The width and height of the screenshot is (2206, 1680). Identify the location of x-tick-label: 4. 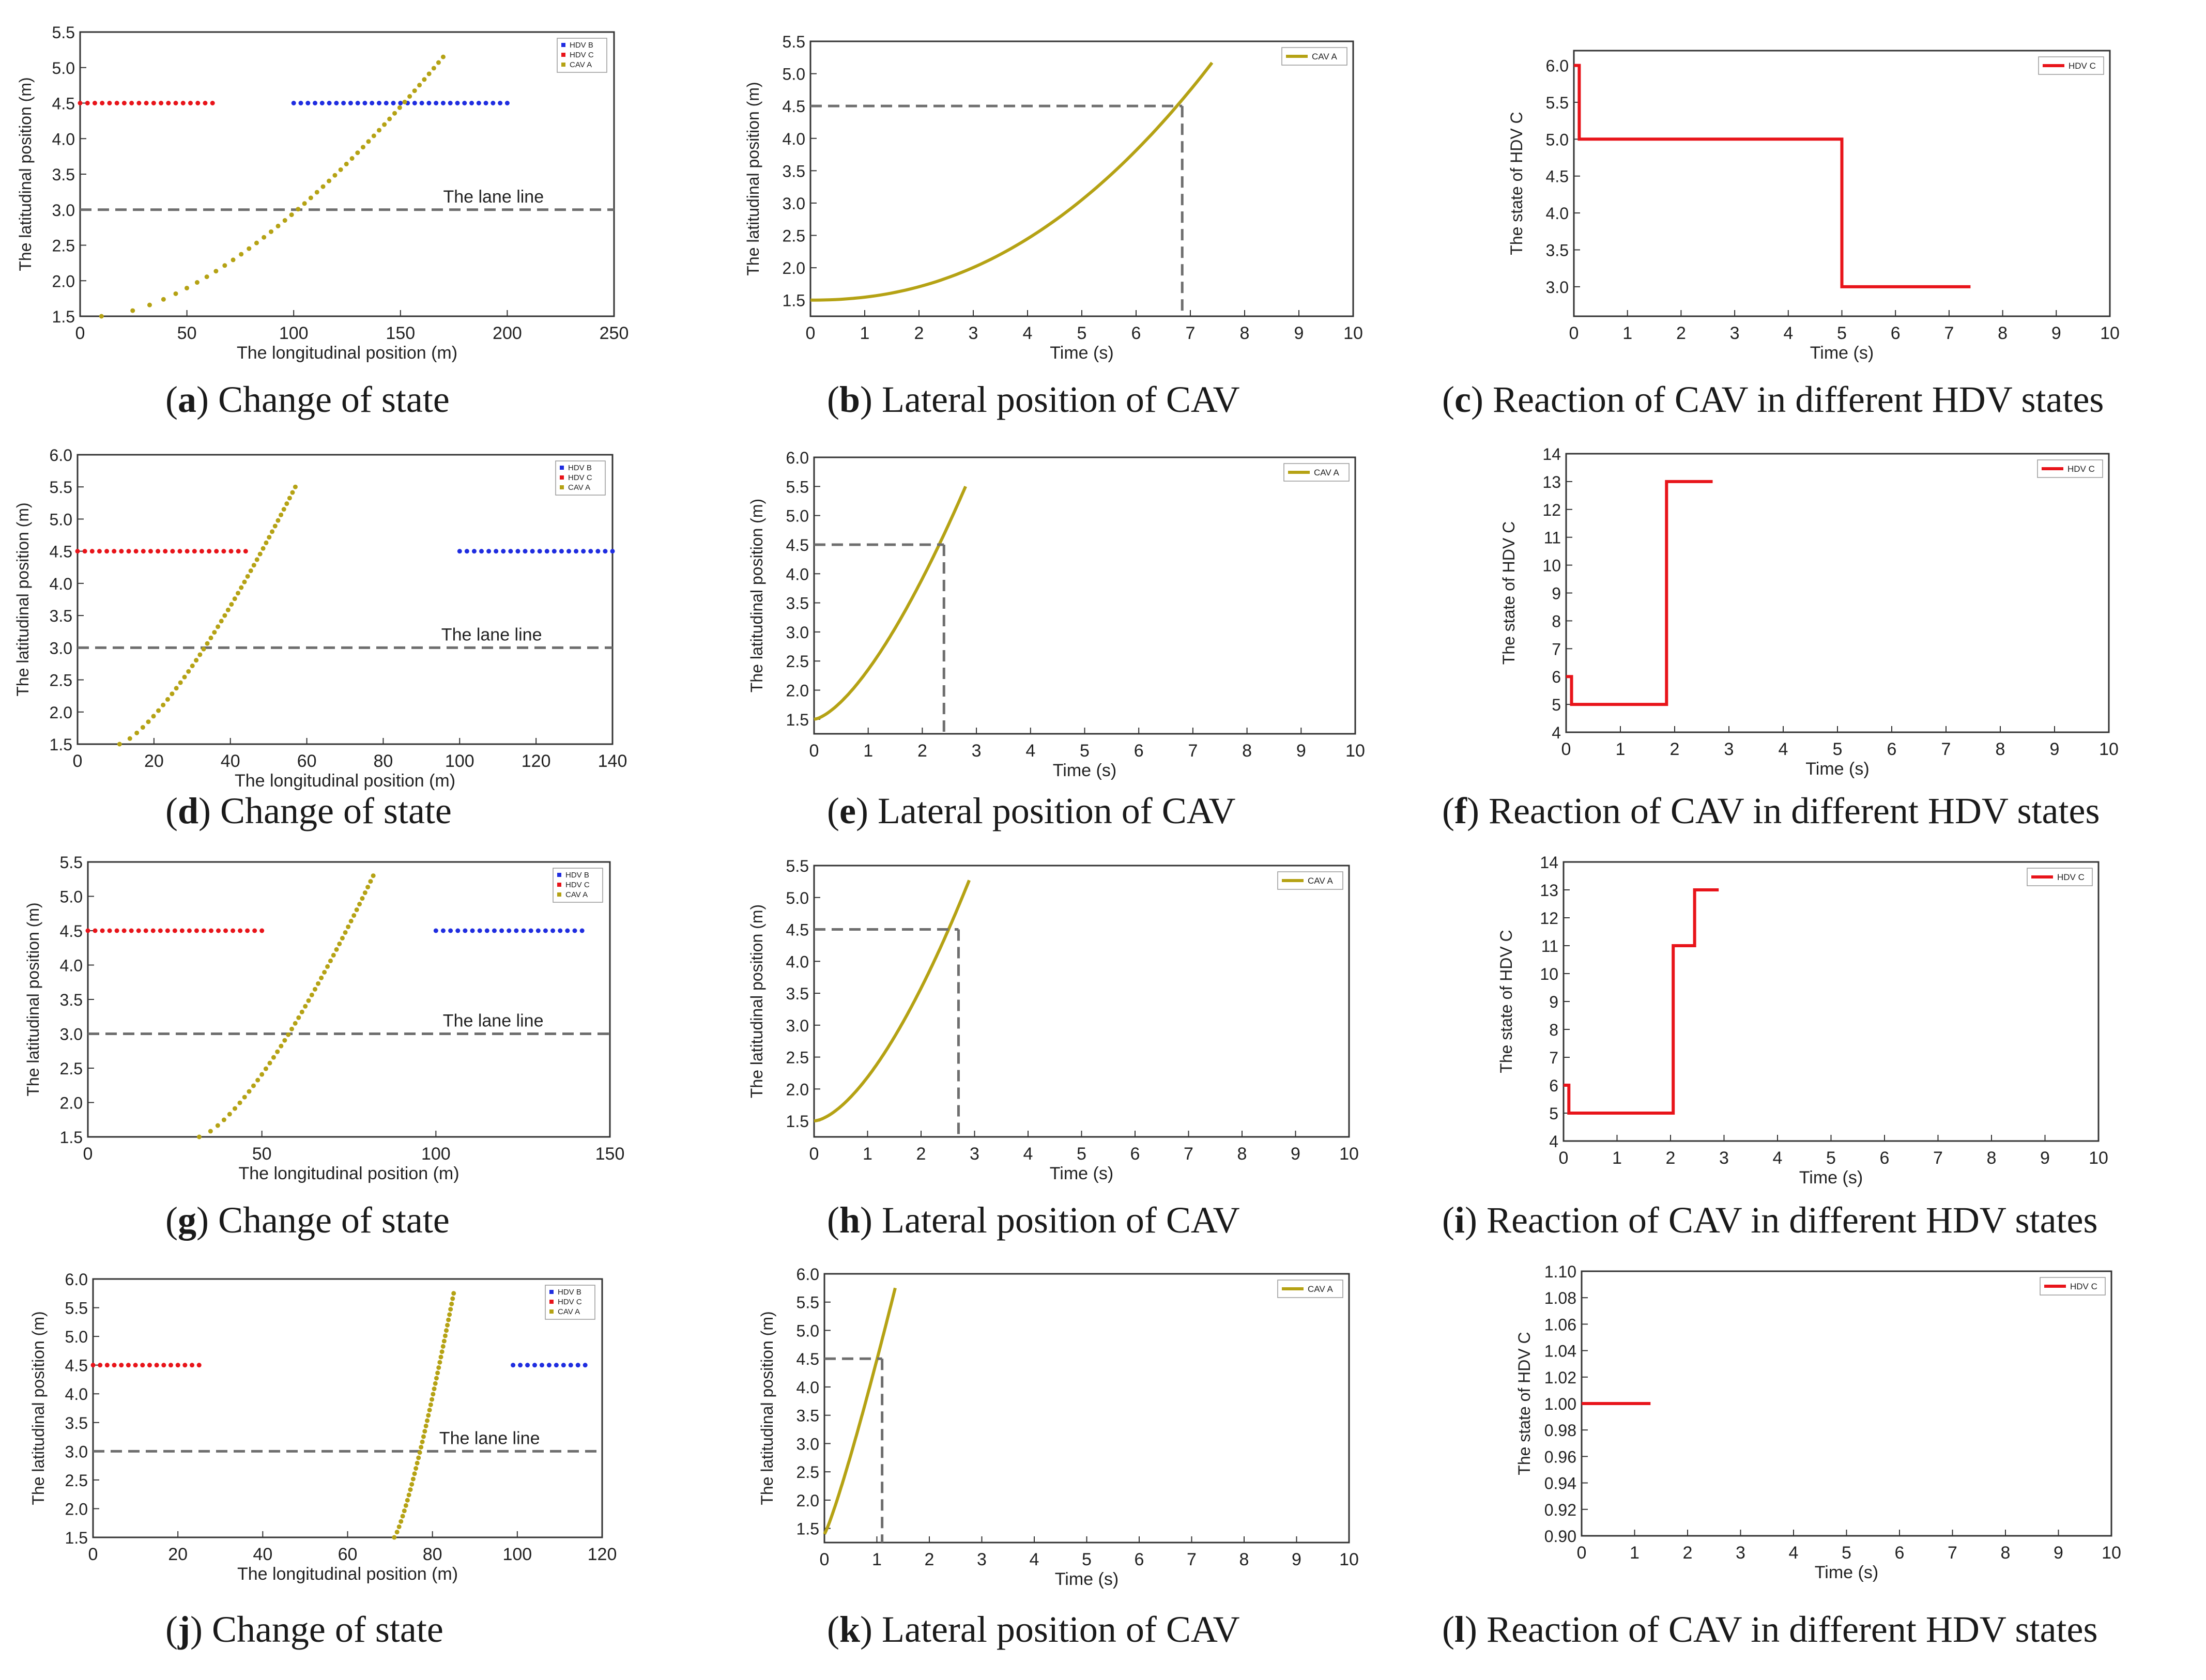
(1028, 333).